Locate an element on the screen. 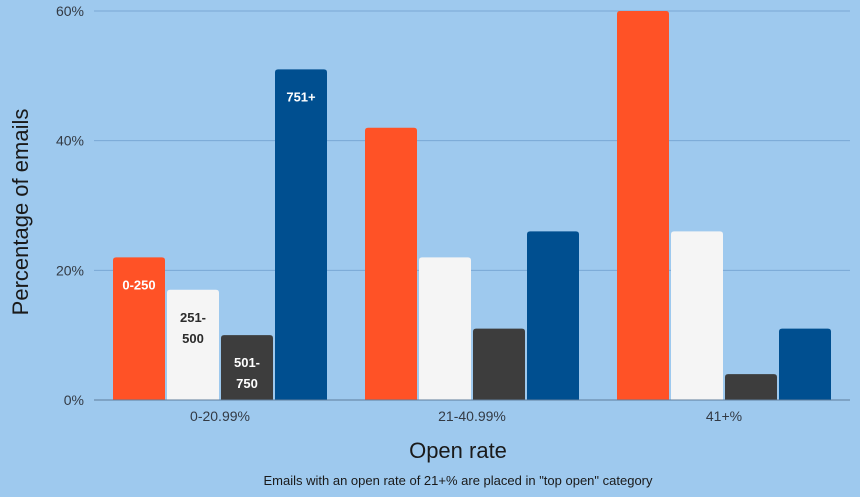 This screenshot has width=860, height=497. bar-251-500-21-40.99% is located at coordinates (445, 328).